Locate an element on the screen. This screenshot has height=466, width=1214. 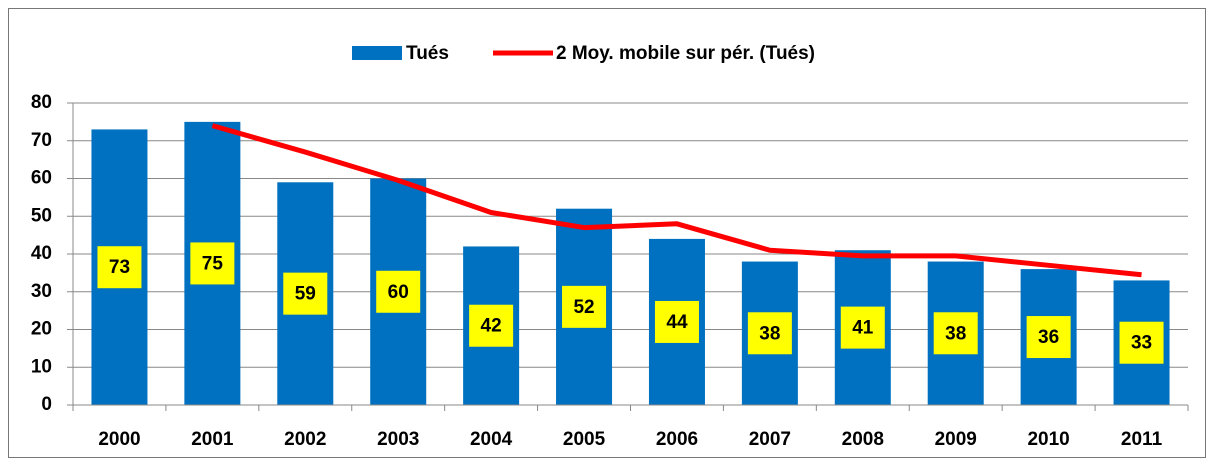
y-tick-label: 60 is located at coordinates (41, 178).